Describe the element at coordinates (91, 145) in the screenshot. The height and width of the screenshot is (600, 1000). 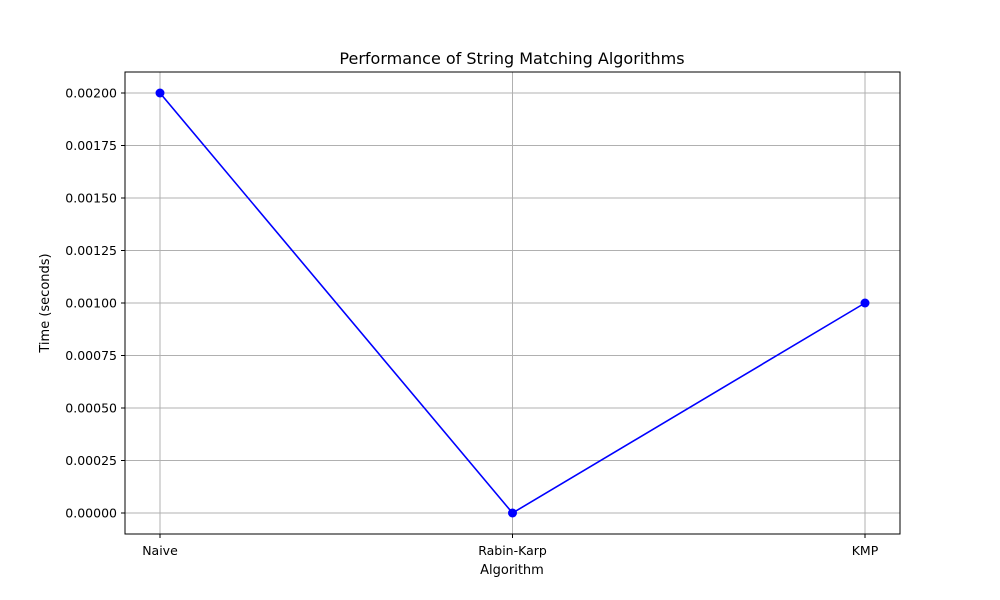
I see `y-tick-label: 0.00175` at that location.